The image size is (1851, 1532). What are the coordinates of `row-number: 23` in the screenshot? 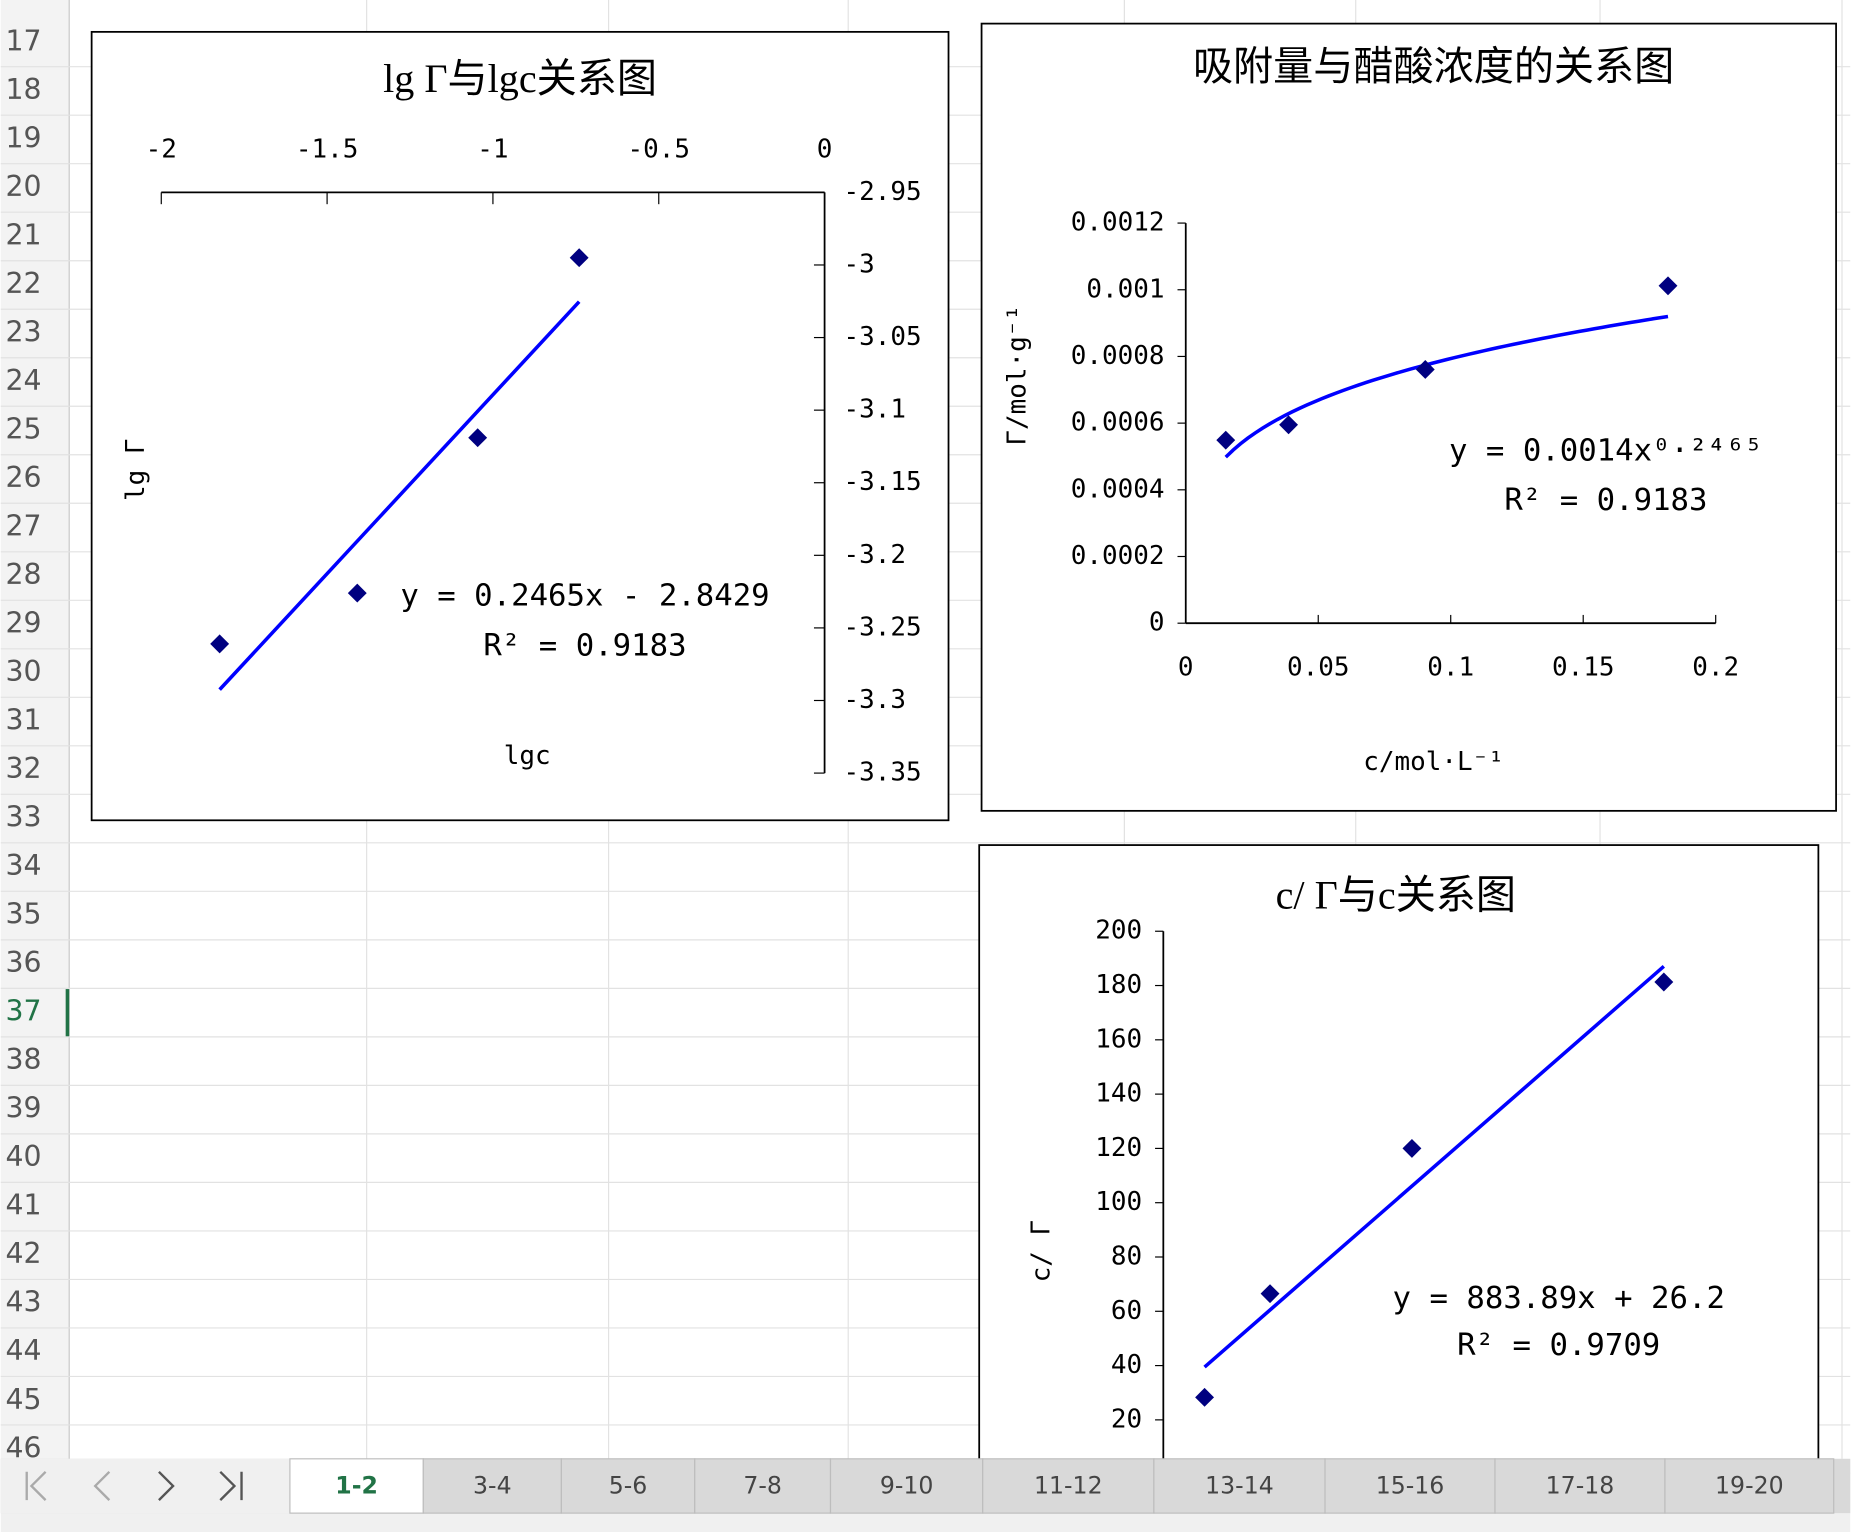 It's located at (23, 332).